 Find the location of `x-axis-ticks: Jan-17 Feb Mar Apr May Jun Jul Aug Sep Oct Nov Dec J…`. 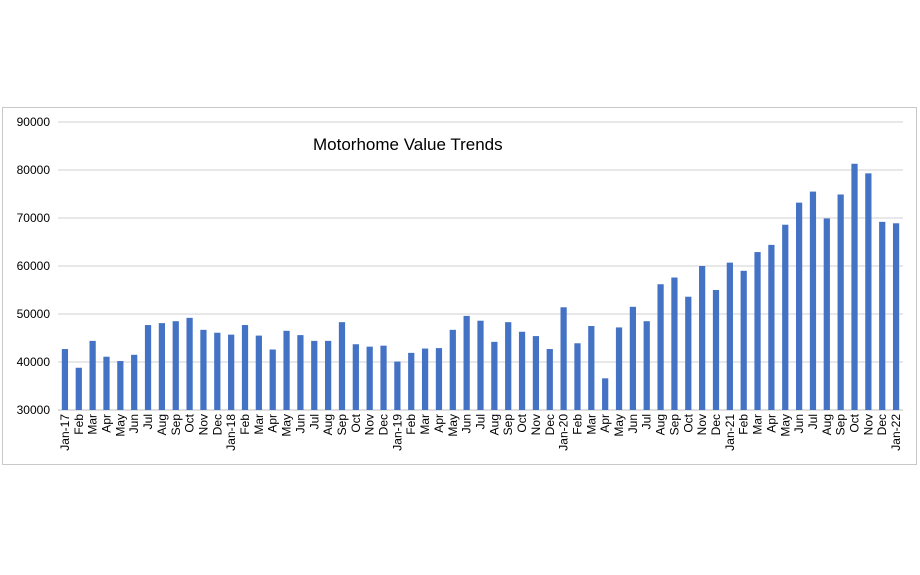

x-axis-ticks: Jan-17 Feb Mar Apr May Jun Jul Aug Sep Oct Nov Dec J… is located at coordinates (480, 431).